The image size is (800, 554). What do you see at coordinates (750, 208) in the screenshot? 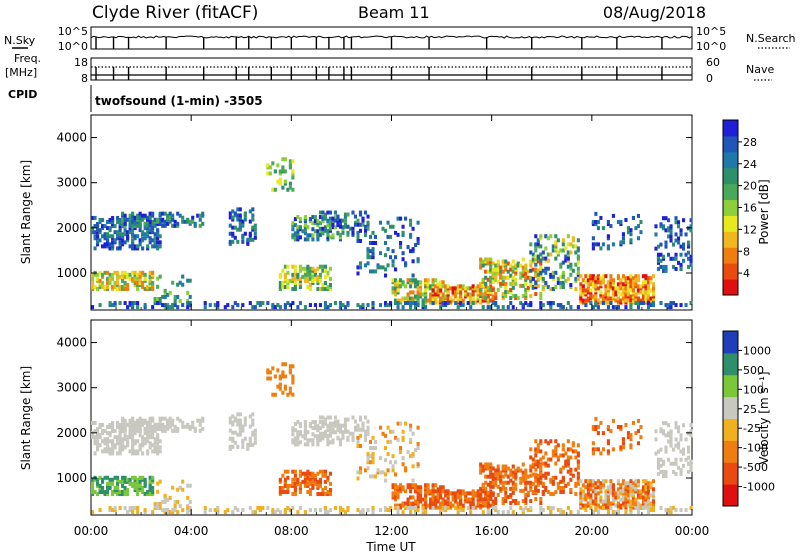
I see `colorbar-tick-label: 16` at bounding box center [750, 208].